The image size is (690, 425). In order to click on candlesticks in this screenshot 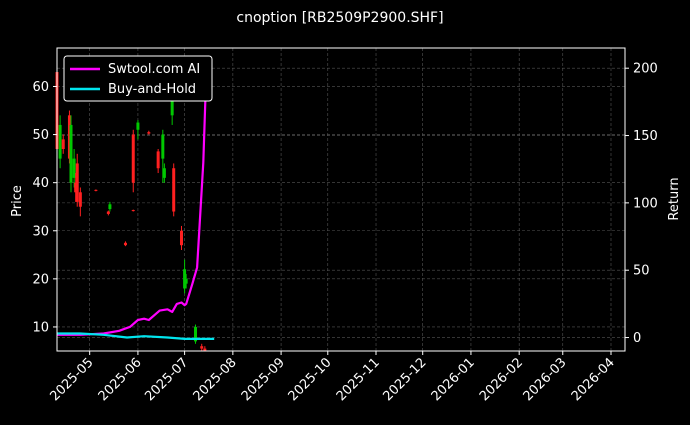, I will do `click(131, 209)`.